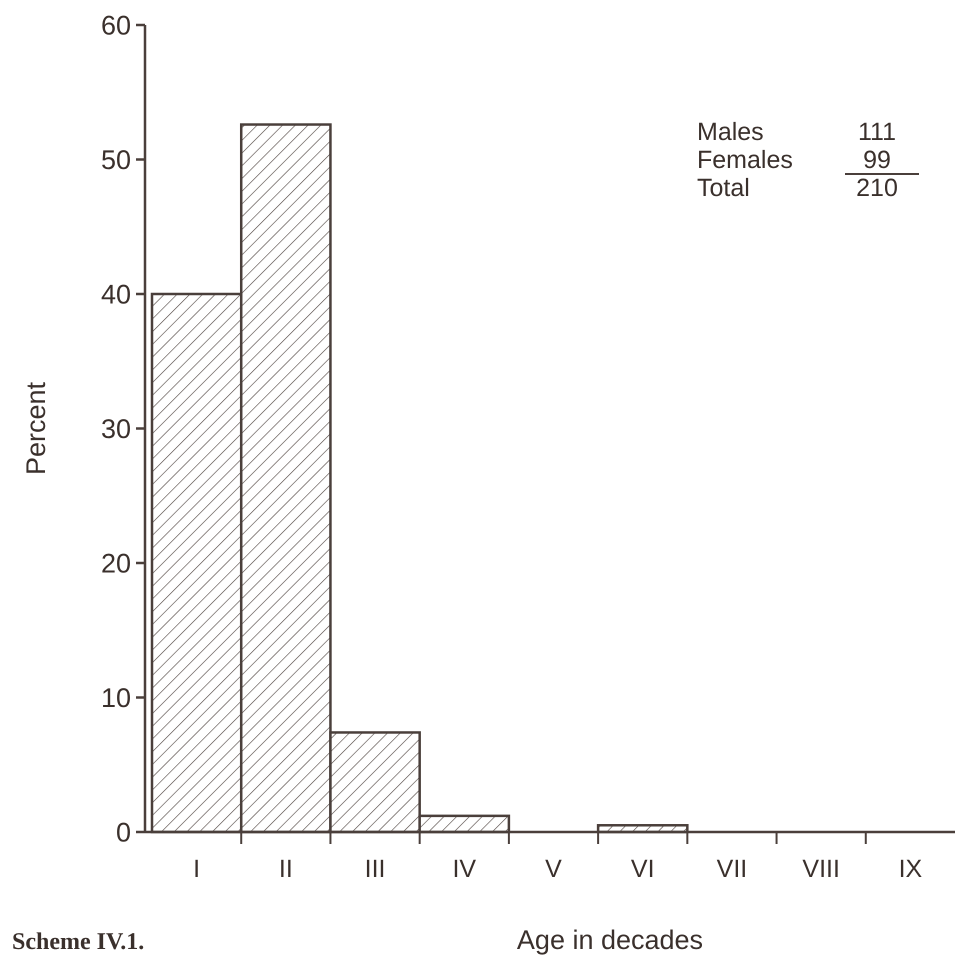 The width and height of the screenshot is (959, 971). What do you see at coordinates (115, 25) in the screenshot?
I see `y-tick-label: 60` at bounding box center [115, 25].